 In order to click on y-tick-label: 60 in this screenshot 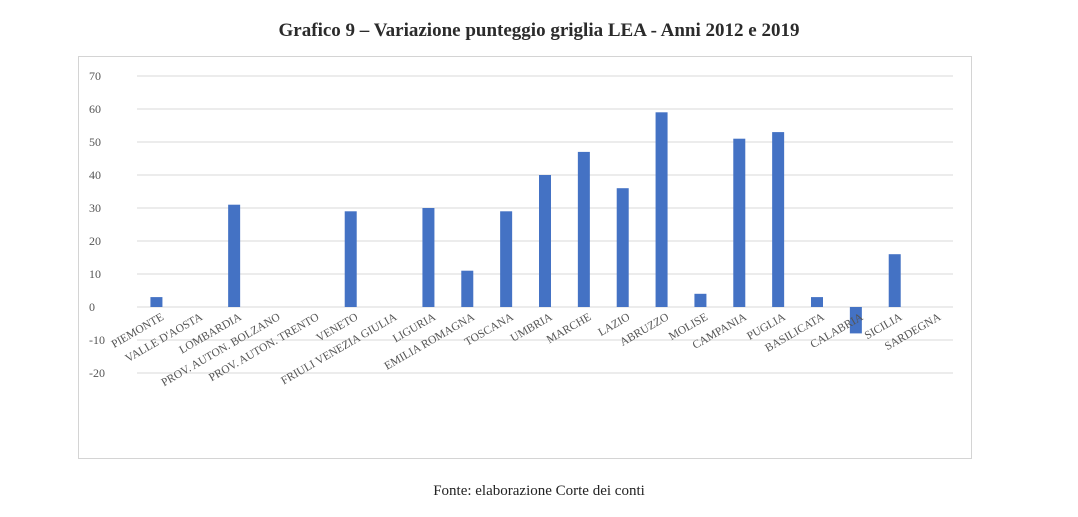, I will do `click(95, 109)`.